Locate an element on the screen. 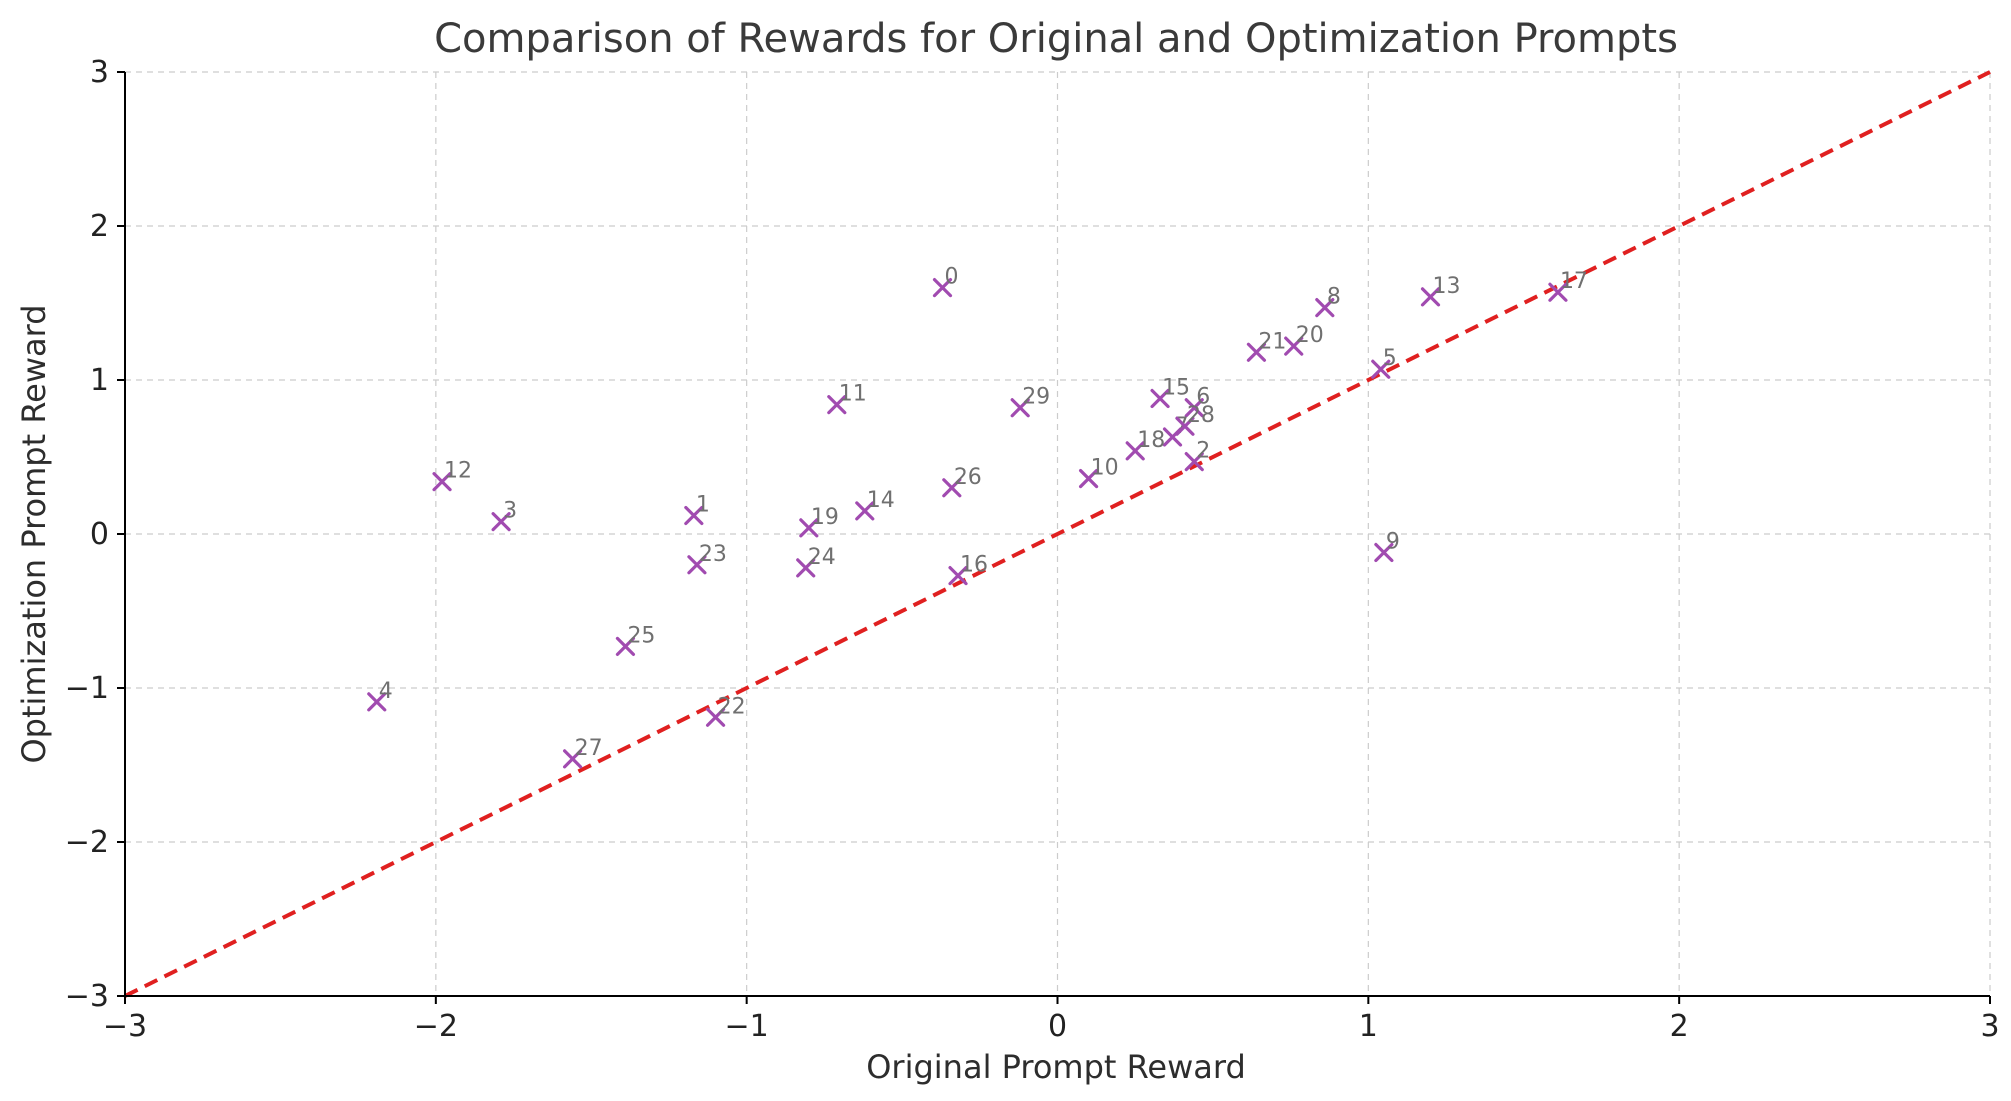 The image size is (2011, 1101). data-point: 5 is located at coordinates (1384, 362).